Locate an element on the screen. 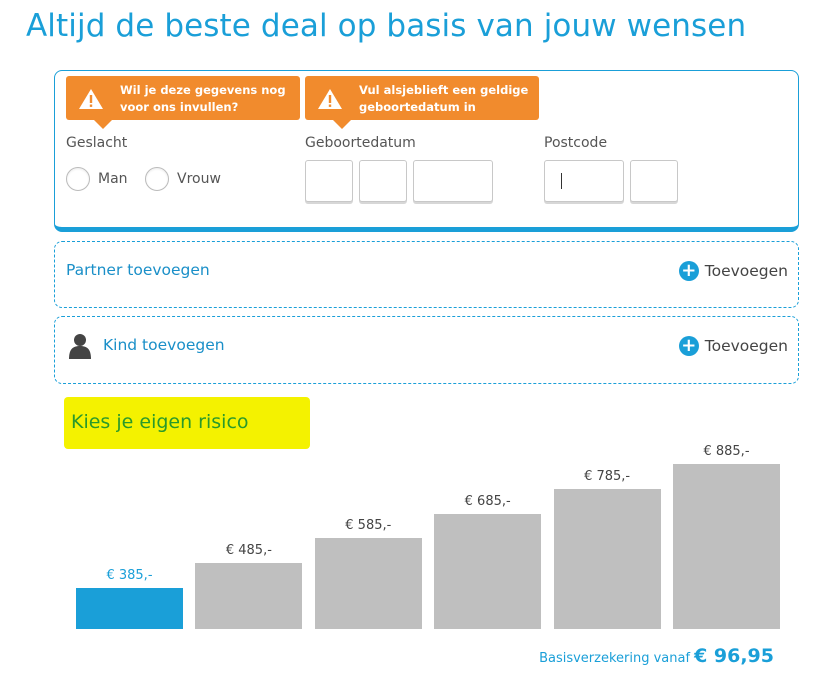 This screenshot has width=831, height=682. postcode-letters-input is located at coordinates (654, 181).